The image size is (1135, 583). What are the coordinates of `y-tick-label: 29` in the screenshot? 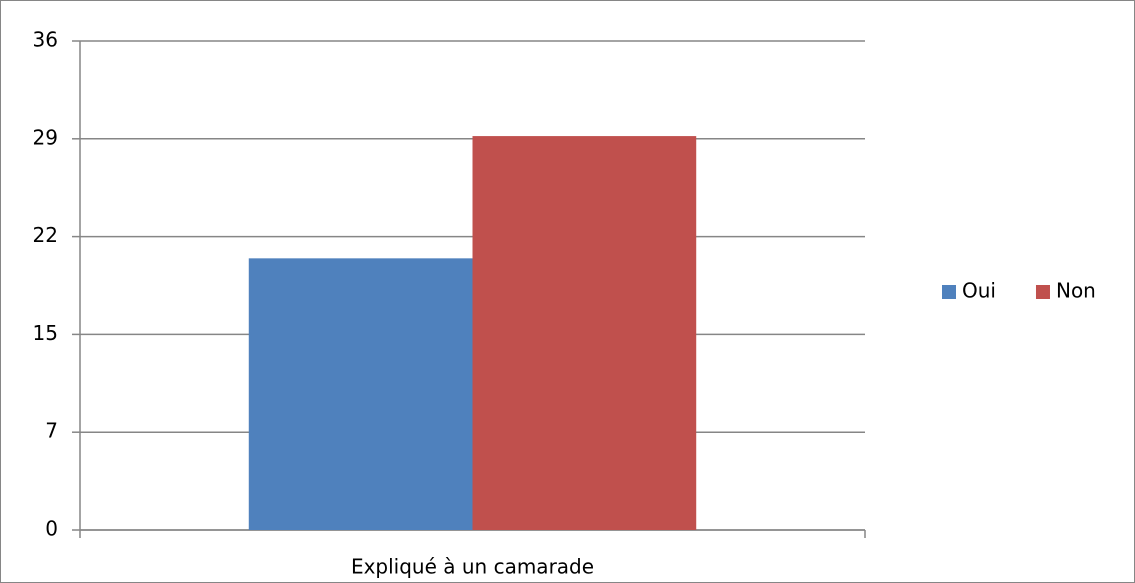 It's located at (45, 137).